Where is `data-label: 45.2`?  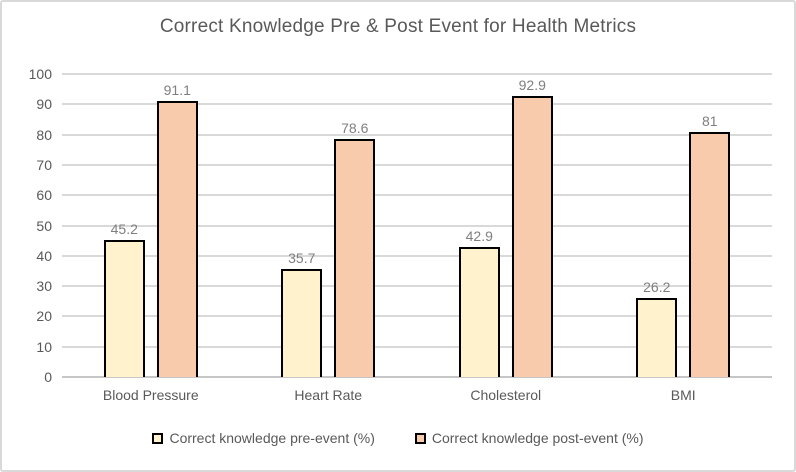
data-label: 45.2 is located at coordinates (124, 229).